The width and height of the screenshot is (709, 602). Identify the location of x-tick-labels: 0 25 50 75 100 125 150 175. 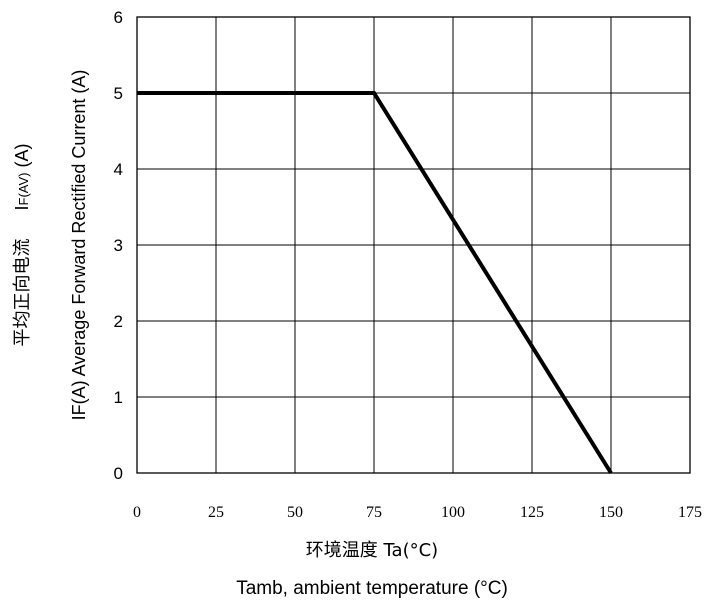
(417, 512).